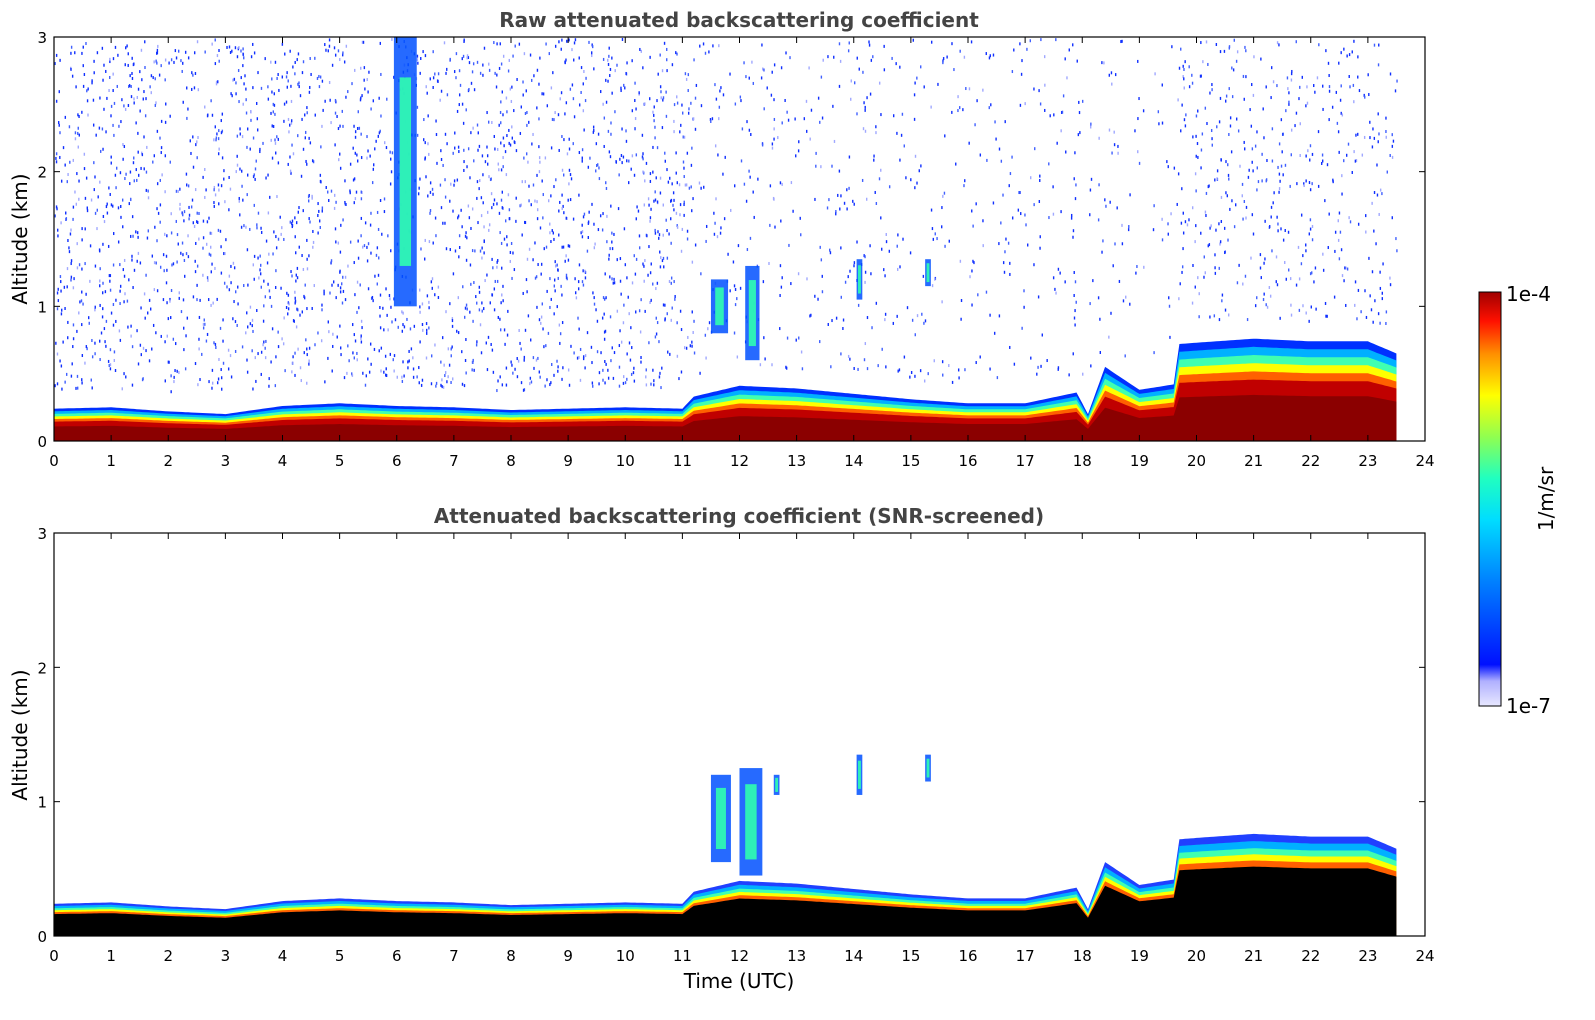 The height and width of the screenshot is (1020, 1595). What do you see at coordinates (568, 956) in the screenshot?
I see `x-tick-label: 9` at bounding box center [568, 956].